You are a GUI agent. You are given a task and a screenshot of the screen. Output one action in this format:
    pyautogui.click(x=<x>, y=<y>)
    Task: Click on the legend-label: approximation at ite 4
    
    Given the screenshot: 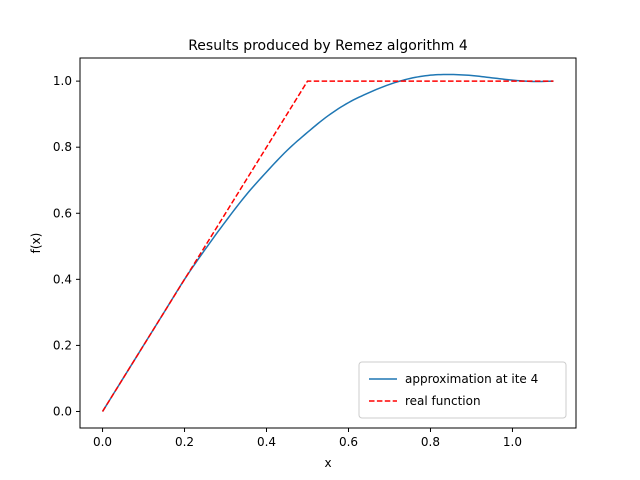 What is the action you would take?
    pyautogui.click(x=471, y=379)
    